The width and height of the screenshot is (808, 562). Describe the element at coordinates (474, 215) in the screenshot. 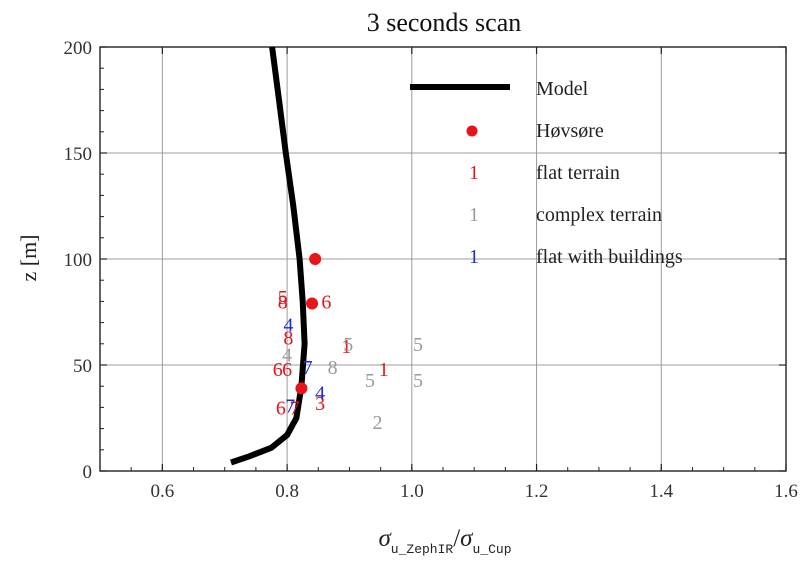

I see `legend-complex-terrain-marker: 1` at that location.